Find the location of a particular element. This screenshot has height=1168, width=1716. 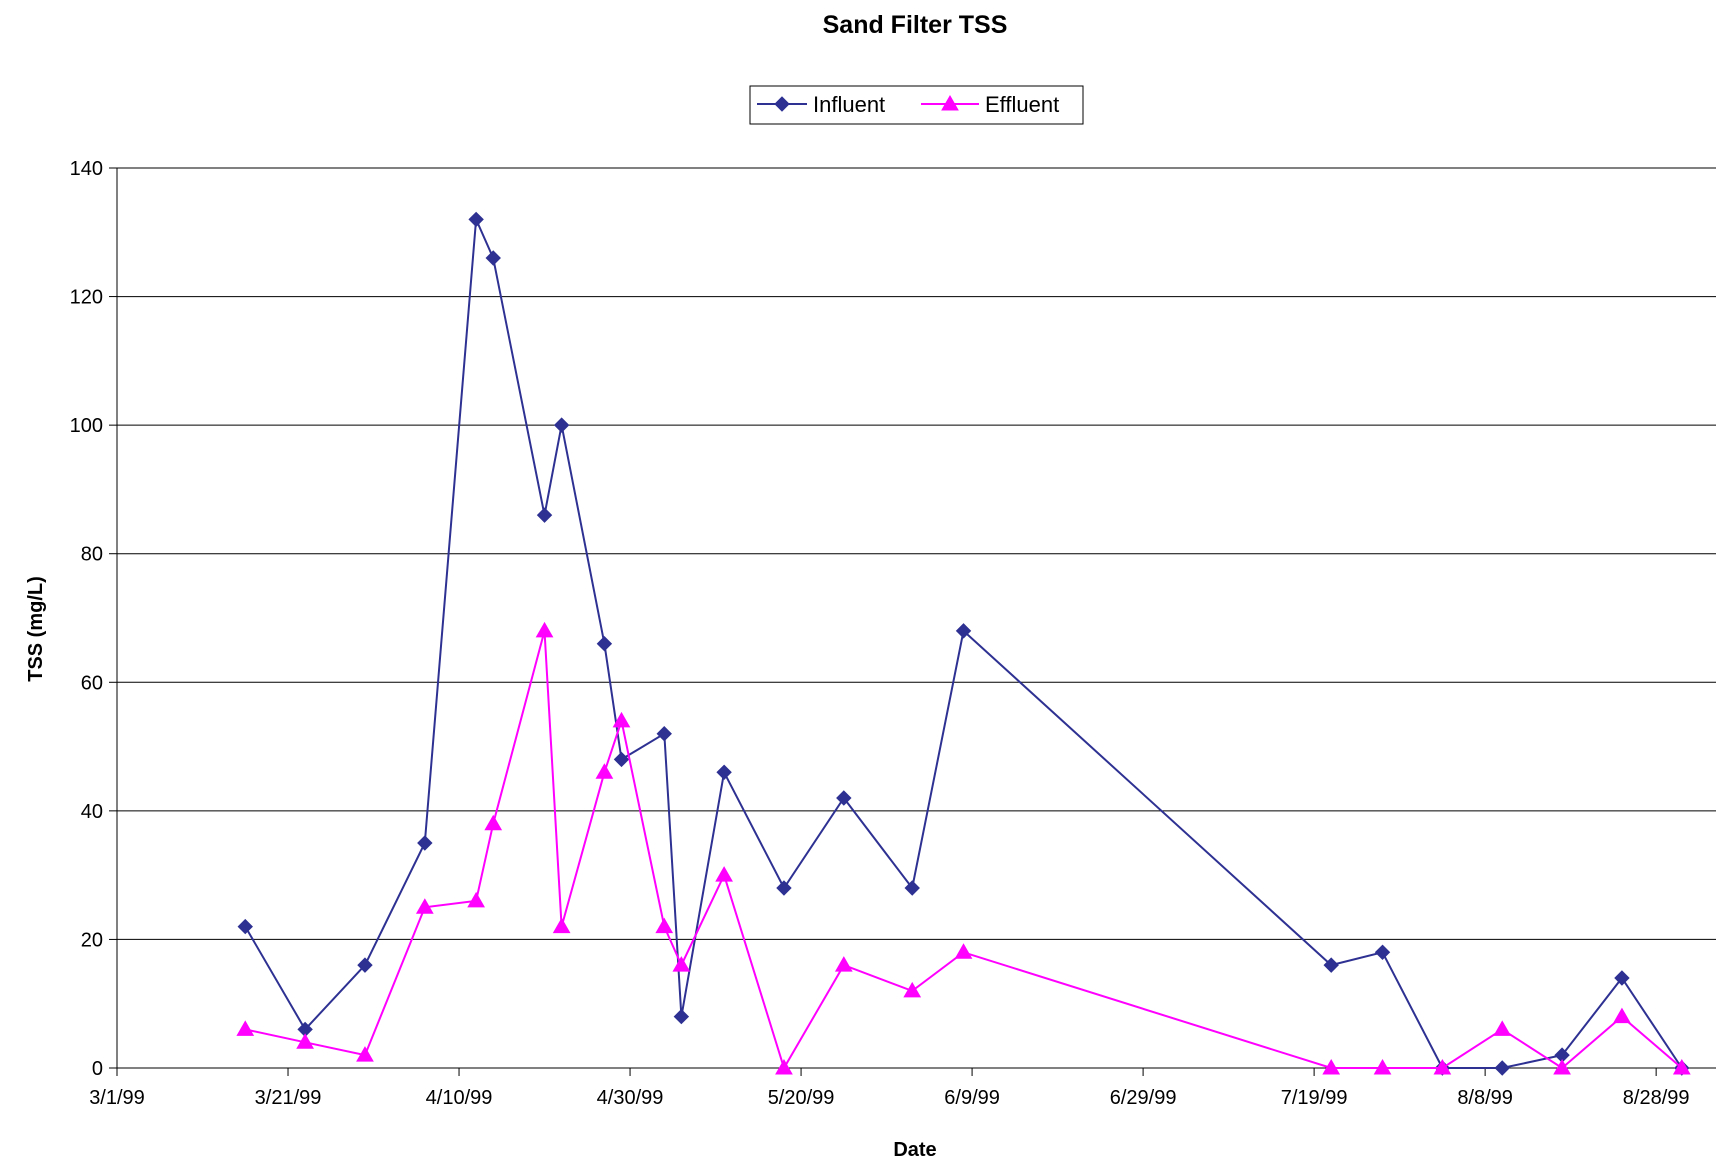

x-tick-label: 4/30/99 is located at coordinates (630, 1098).